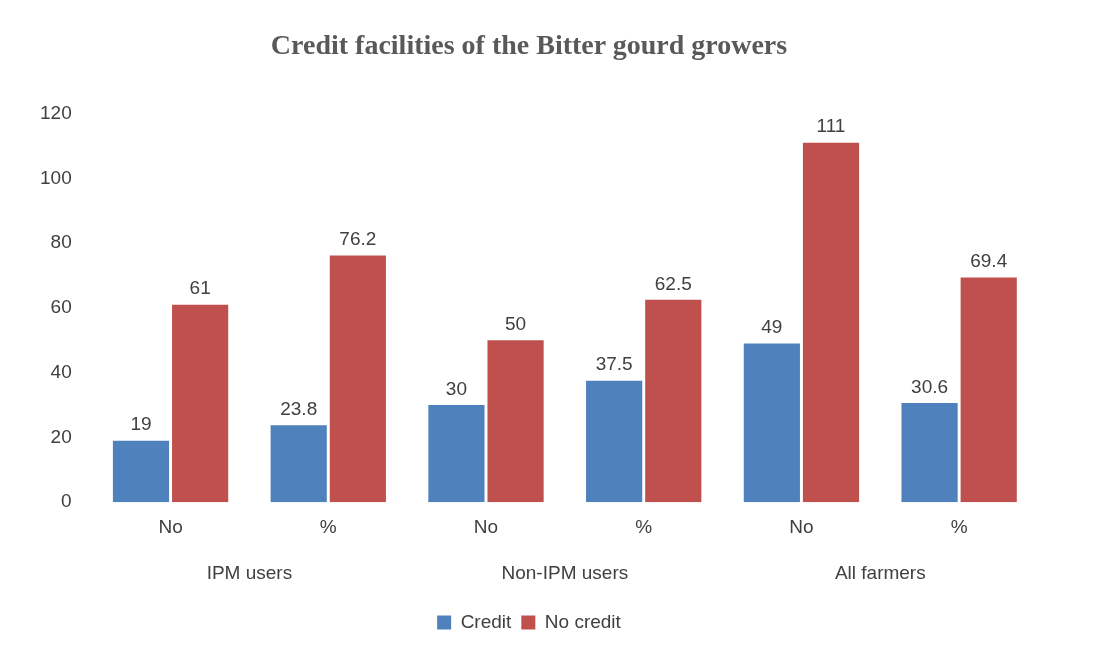 This screenshot has width=1098, height=652. What do you see at coordinates (515, 324) in the screenshot?
I see `data-label: 50` at bounding box center [515, 324].